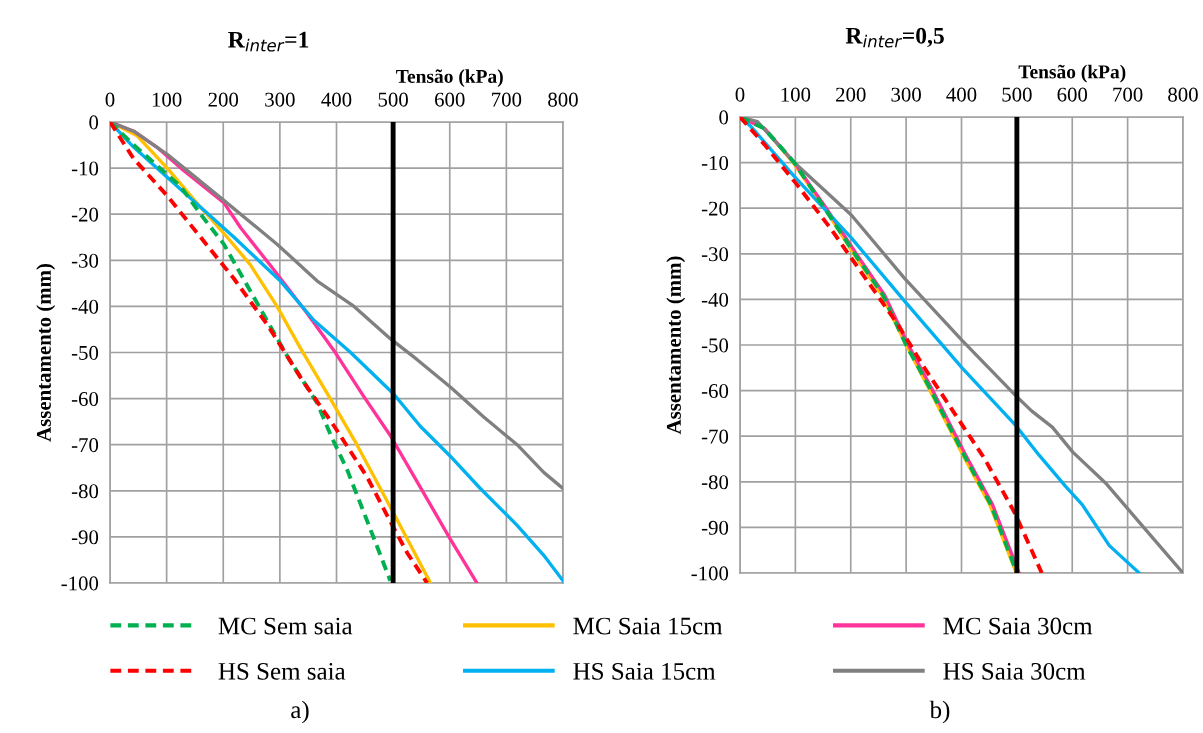 This screenshot has height=733, width=1203. I want to click on legend-label: HS Saia 30cm, so click(1014, 671).